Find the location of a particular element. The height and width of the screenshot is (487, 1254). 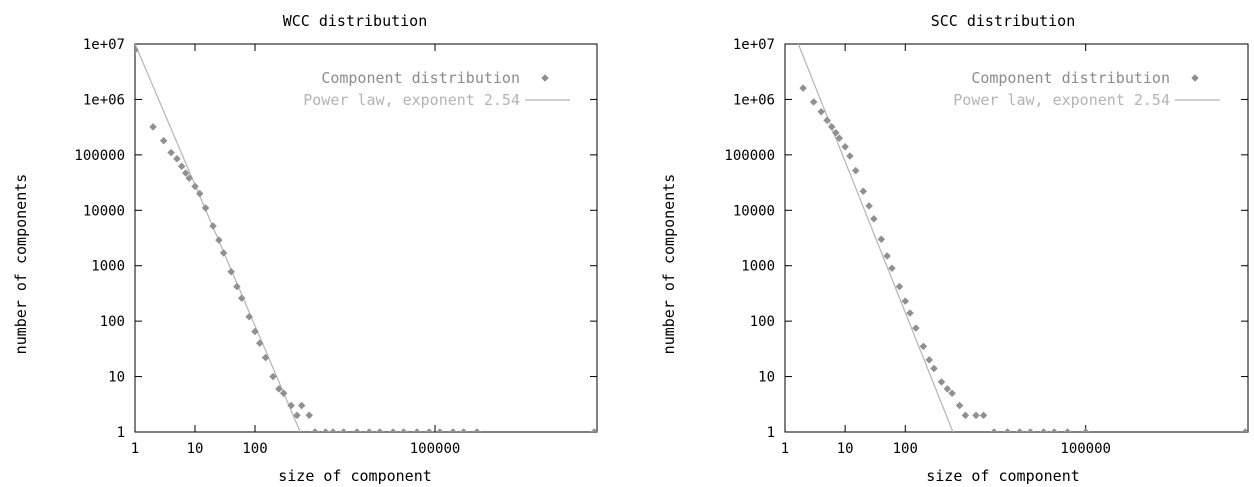

y-tick-label: 10 is located at coordinates (766, 378).